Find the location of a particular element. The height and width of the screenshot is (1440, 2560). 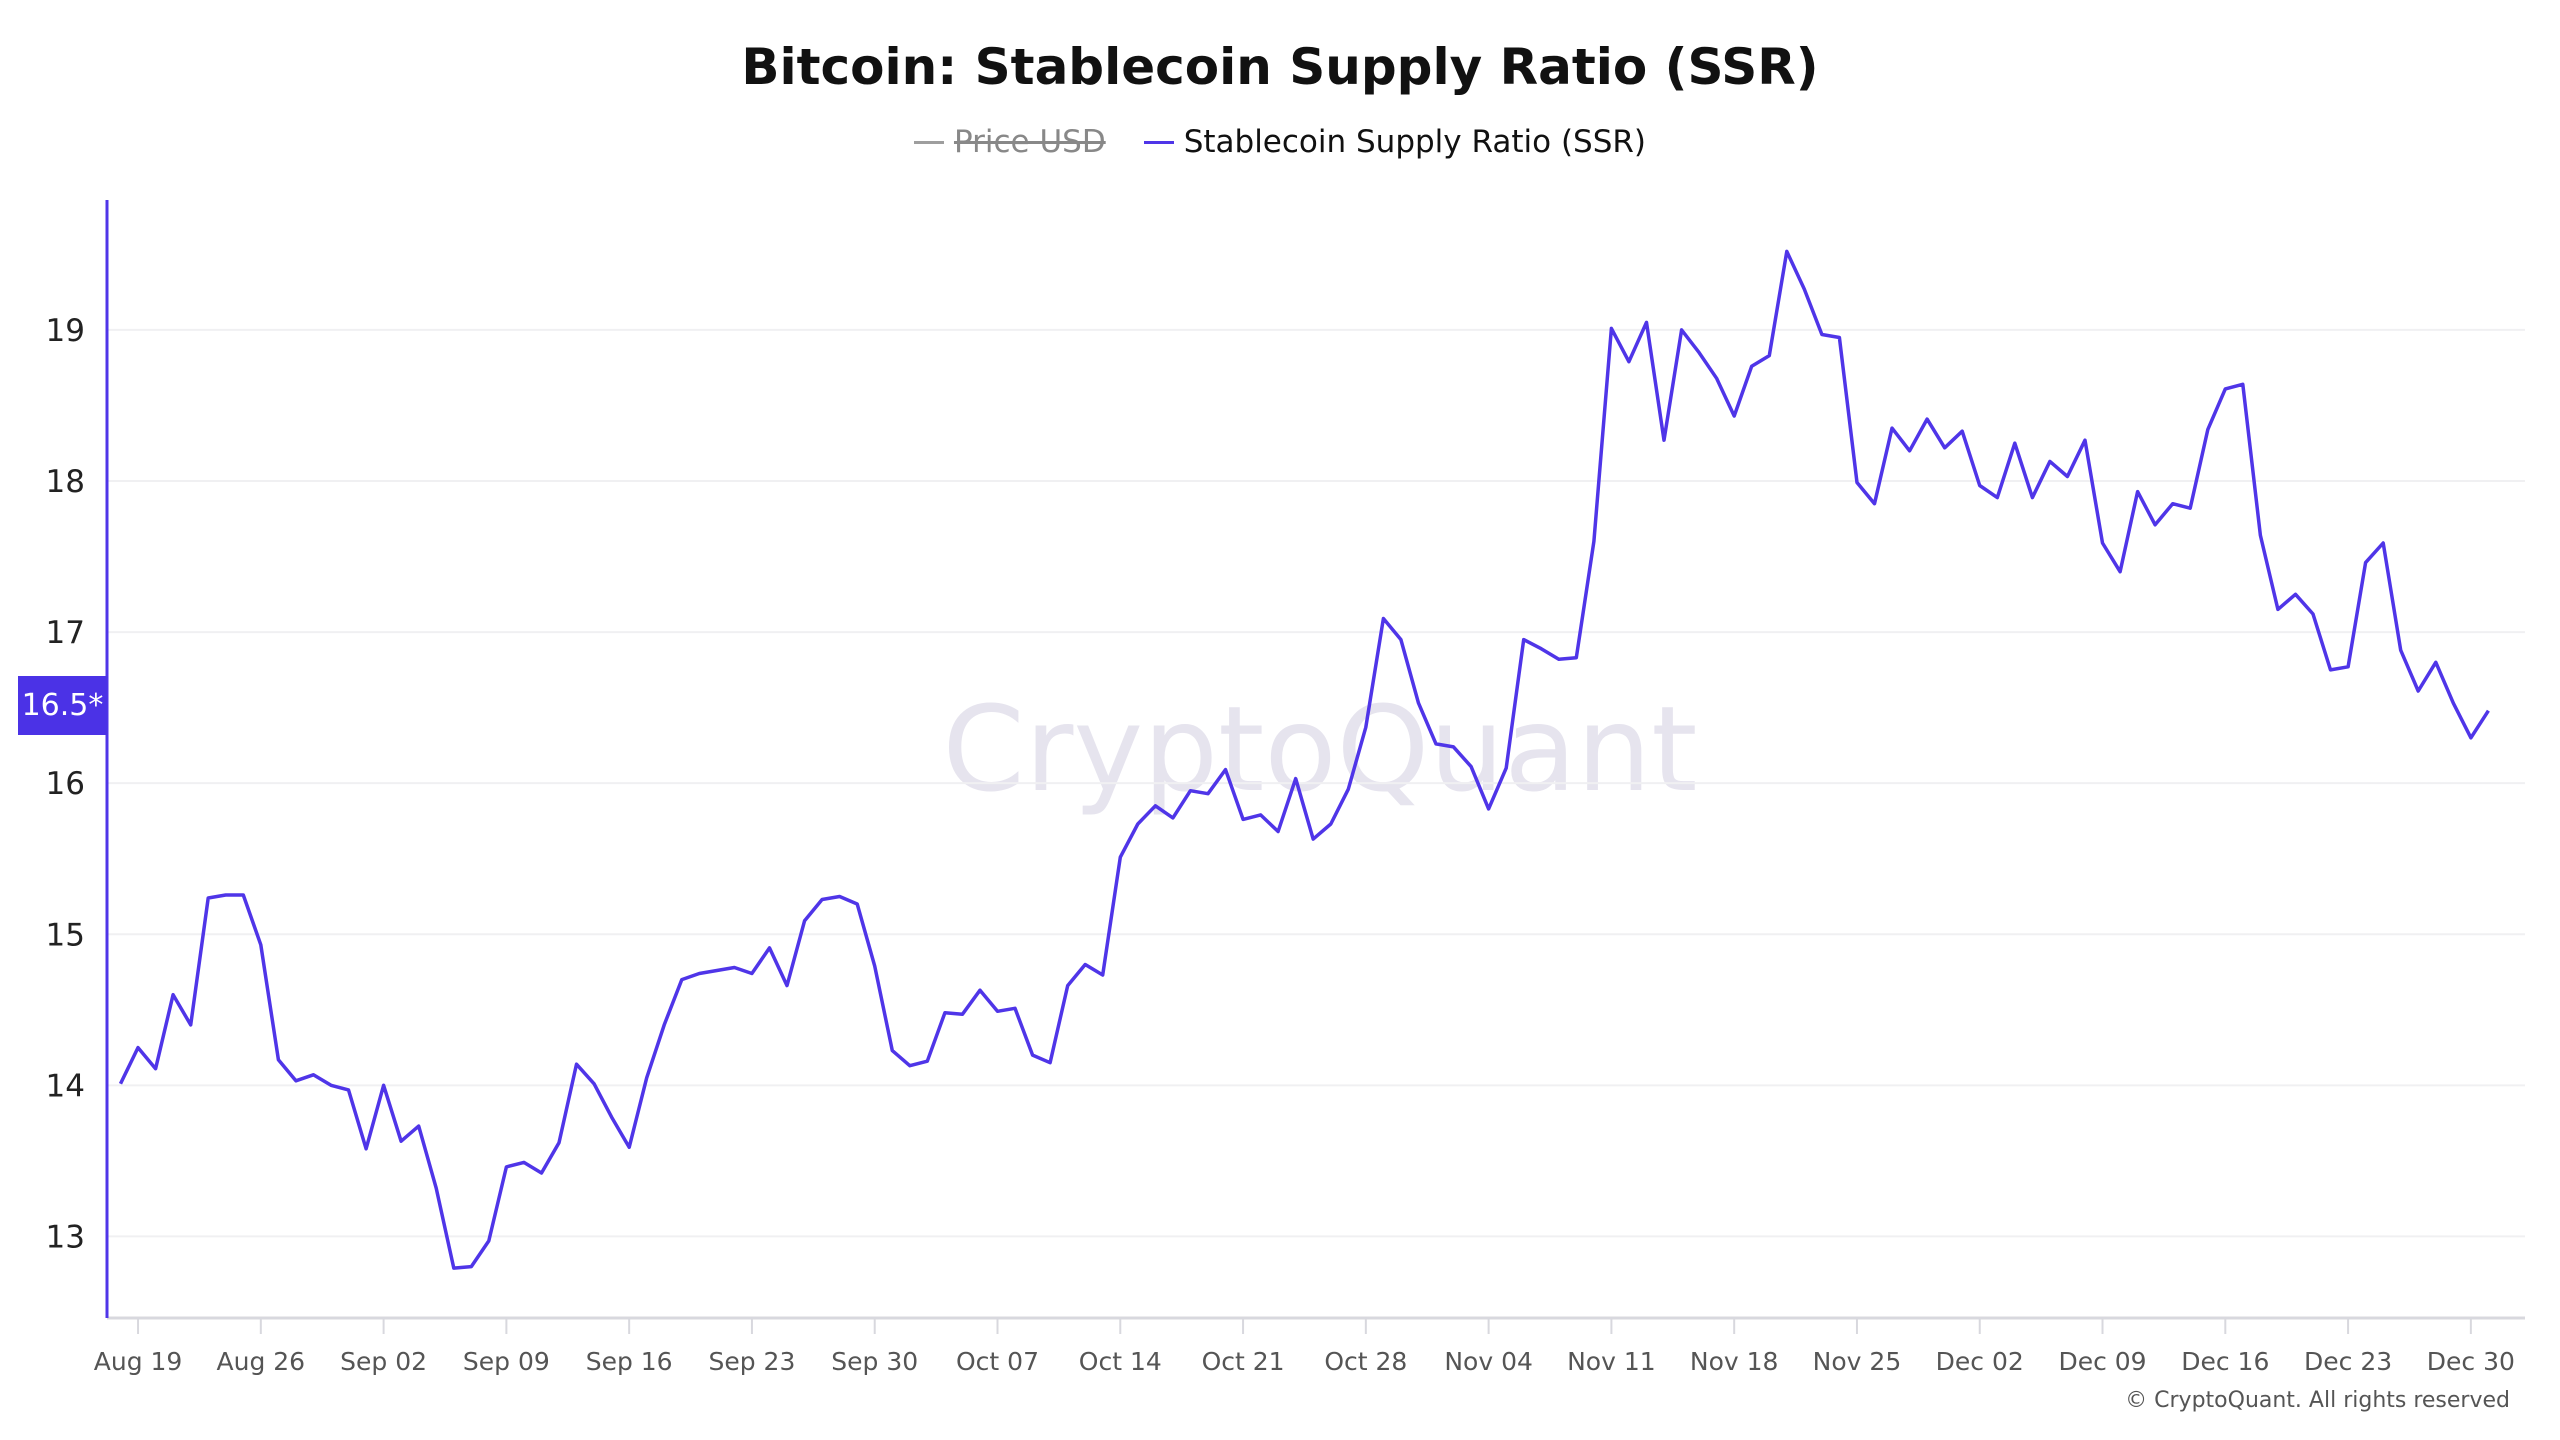

x-tick-label: Dec 30 is located at coordinates (2471, 1361).